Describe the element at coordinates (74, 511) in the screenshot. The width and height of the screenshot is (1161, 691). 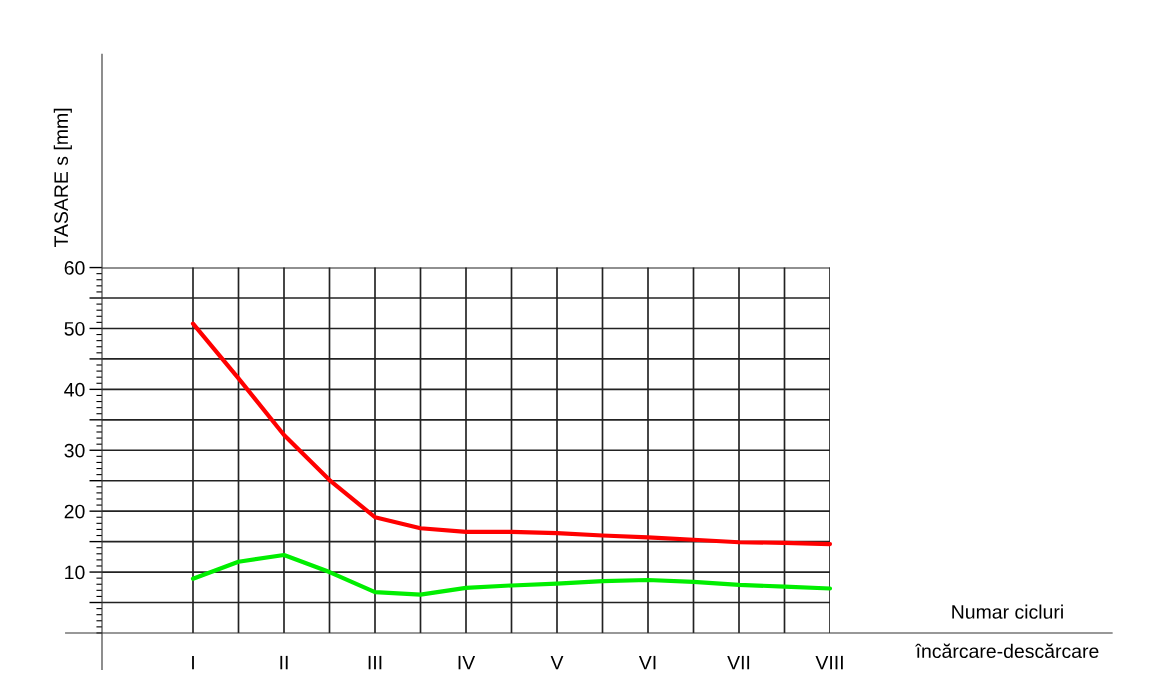
I see `y-tick-label: 20` at that location.